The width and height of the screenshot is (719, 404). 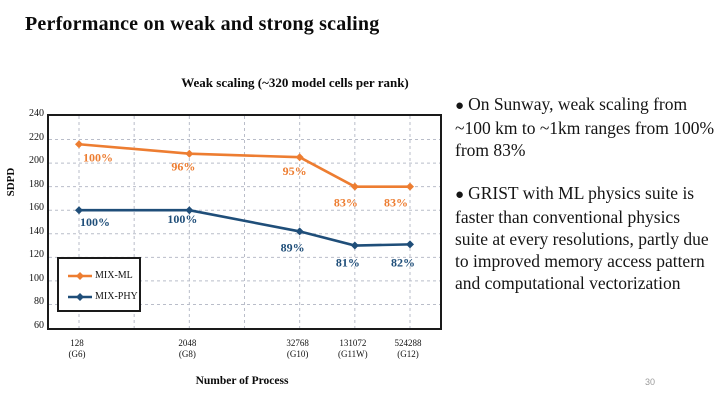 I want to click on slide-title: Performance on weak and strong scaling, so click(x=202, y=24).